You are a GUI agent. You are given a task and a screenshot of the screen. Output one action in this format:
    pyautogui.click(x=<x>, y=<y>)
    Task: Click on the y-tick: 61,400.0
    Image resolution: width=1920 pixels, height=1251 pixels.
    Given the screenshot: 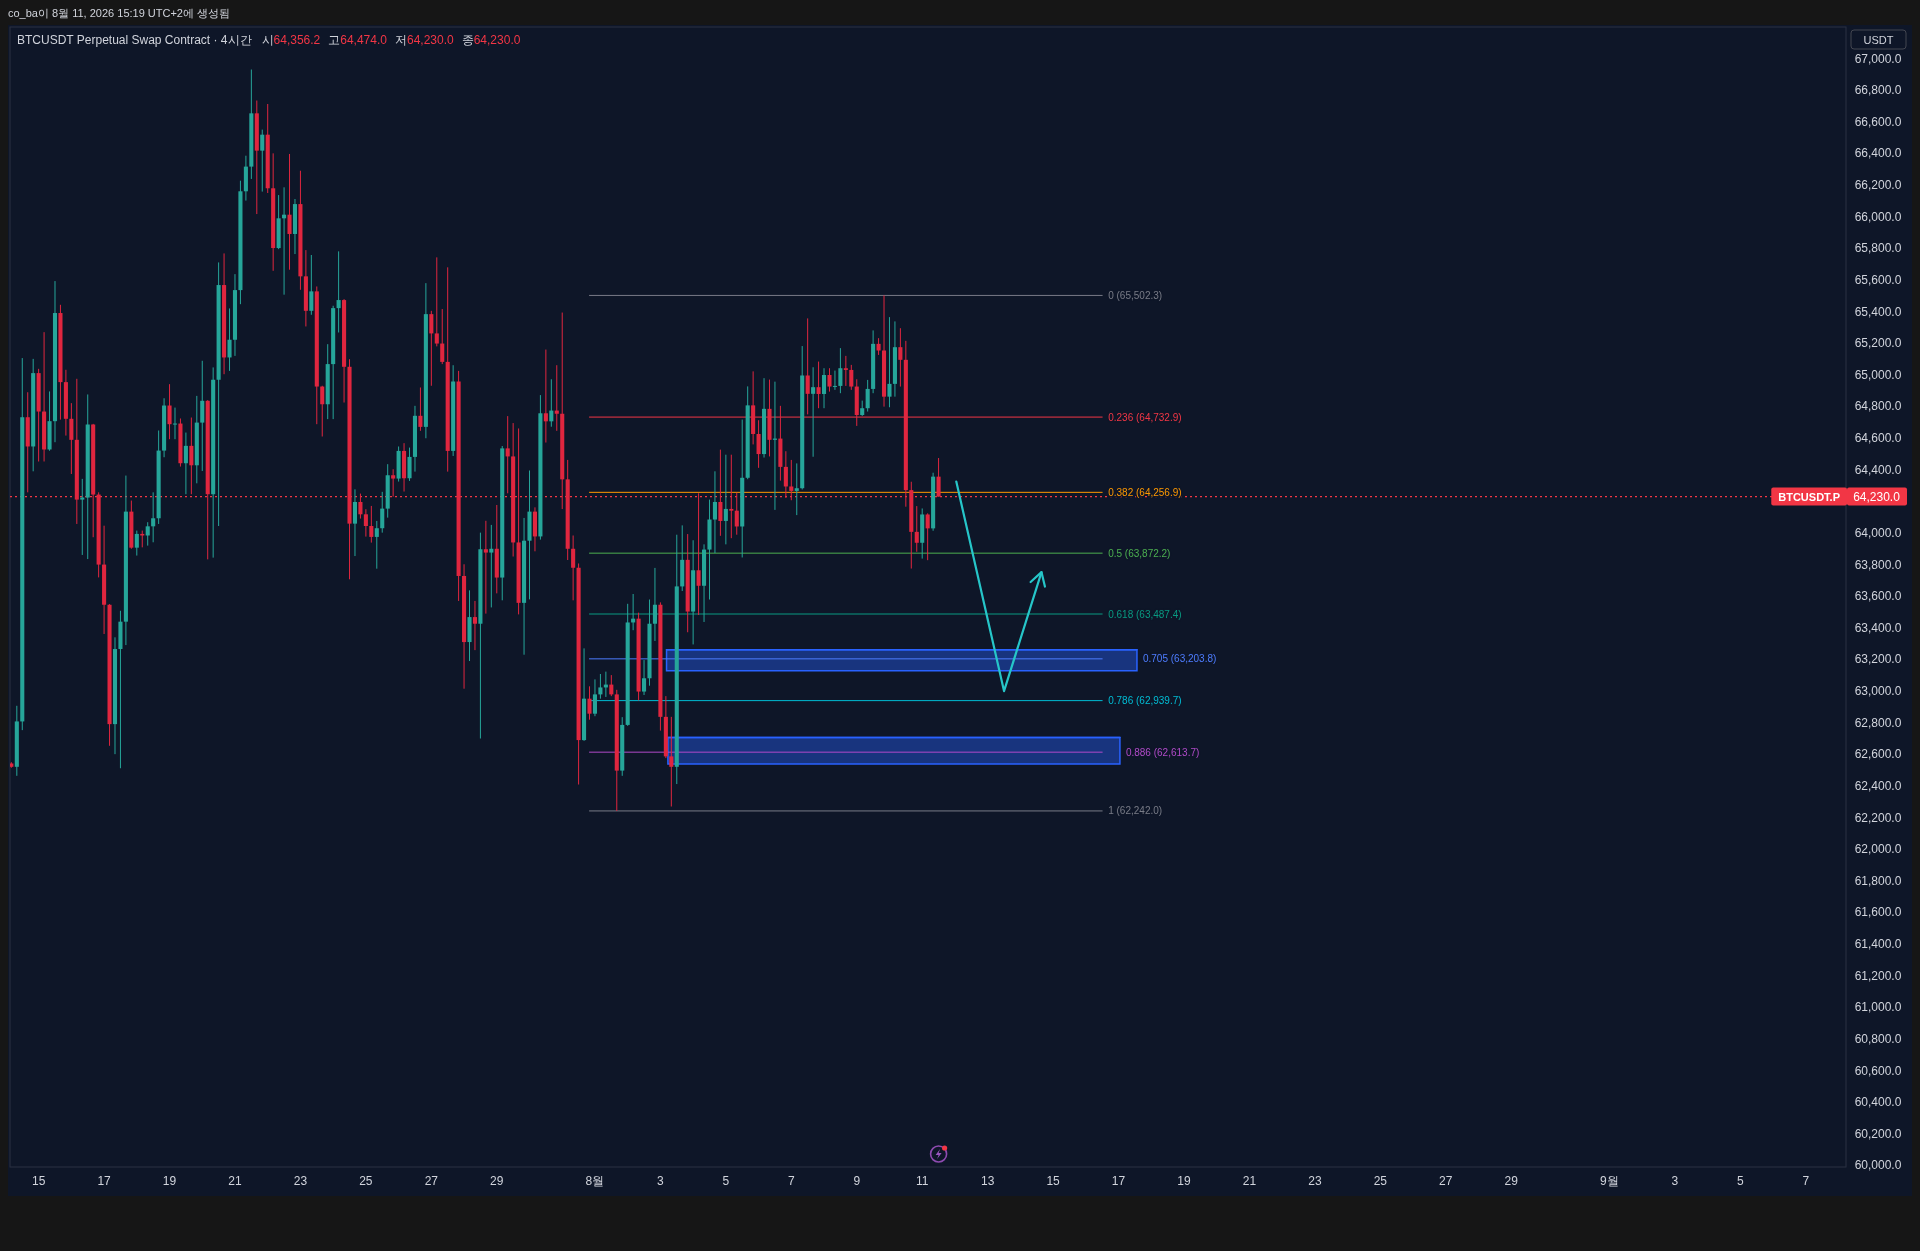 What is the action you would take?
    pyautogui.click(x=1878, y=944)
    